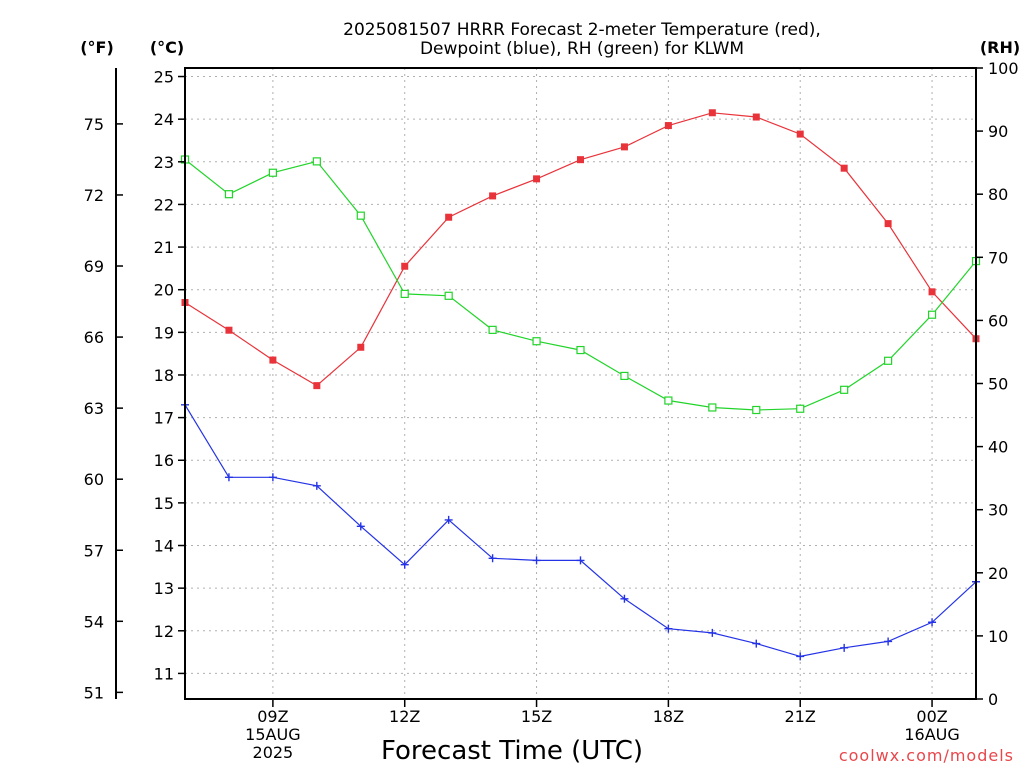 This screenshot has width=1024, height=768. Describe the element at coordinates (164, 290) in the screenshot. I see `celsius-tick-label: 20` at that location.